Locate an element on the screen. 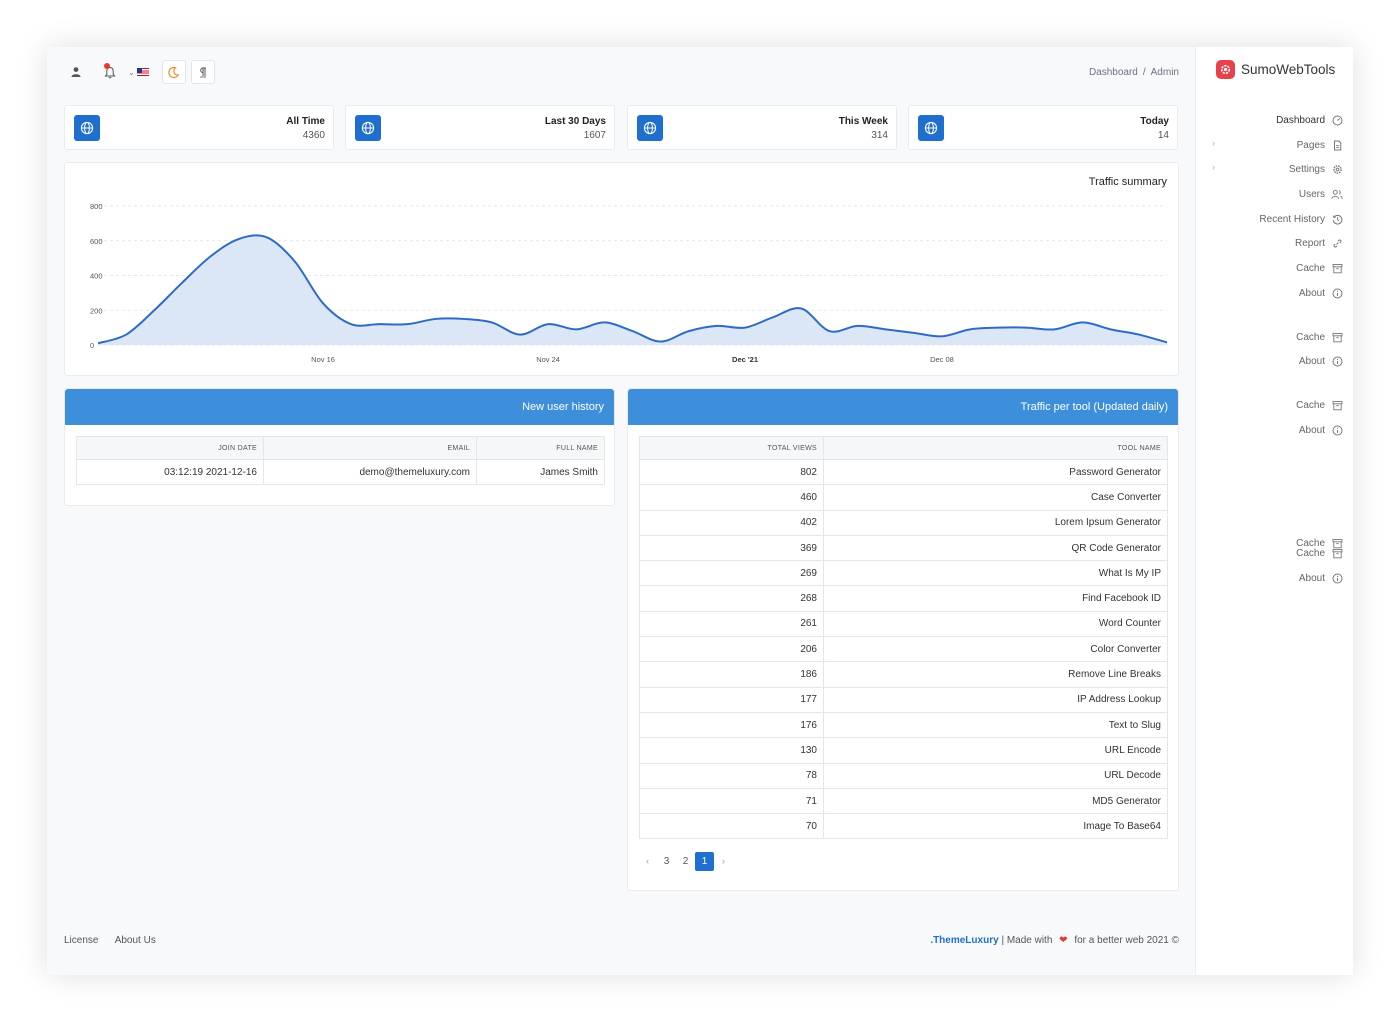  panel-header: Traffic per tool (Updated daily) is located at coordinates (903, 407).